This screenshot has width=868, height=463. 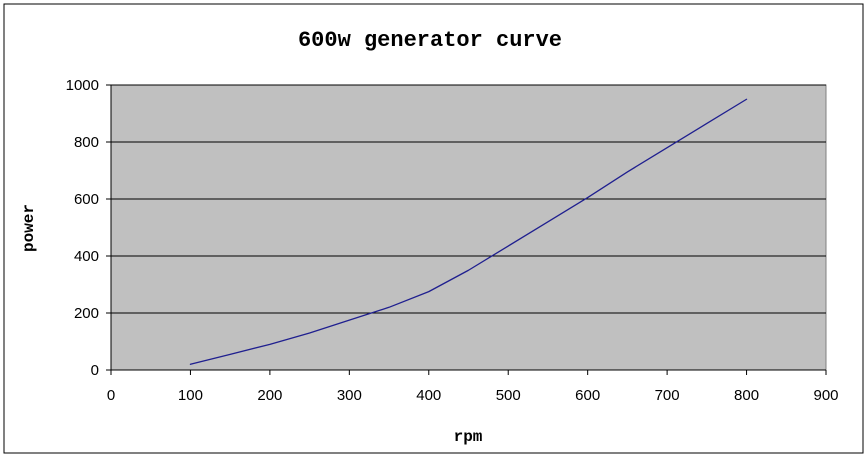 I want to click on y-tick-label-800: 800, so click(x=86, y=142).